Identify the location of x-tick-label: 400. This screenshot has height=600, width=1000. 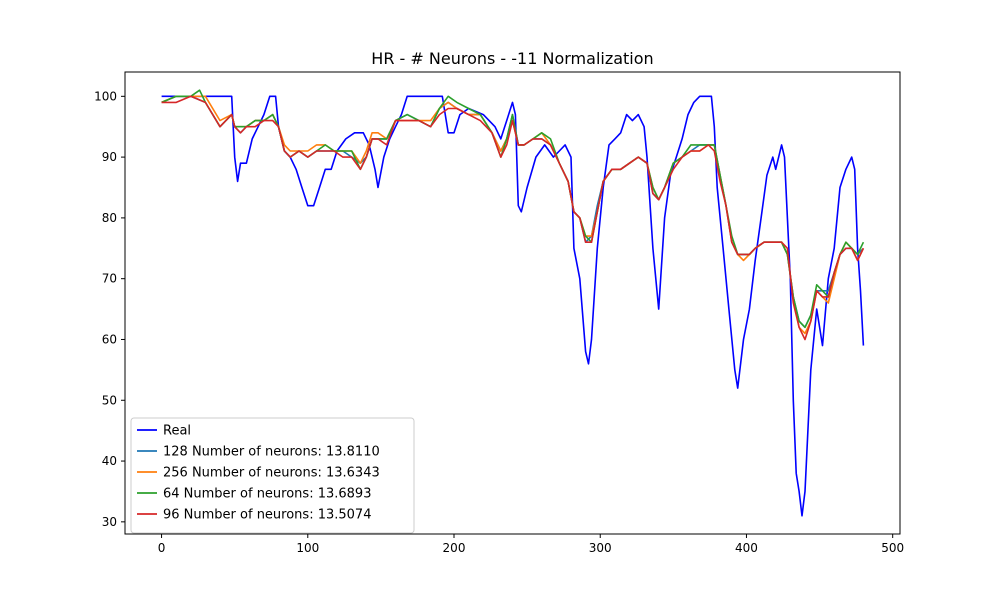
(746, 548).